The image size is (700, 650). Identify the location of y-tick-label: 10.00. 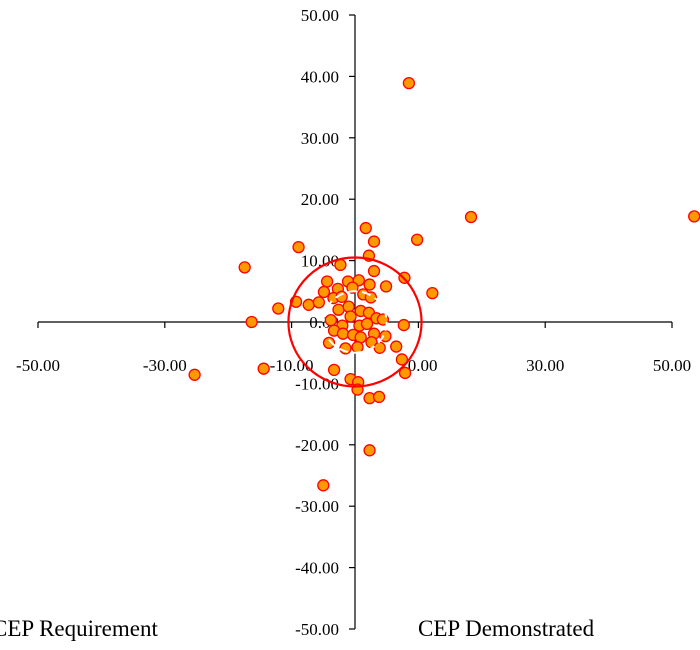
(320, 261).